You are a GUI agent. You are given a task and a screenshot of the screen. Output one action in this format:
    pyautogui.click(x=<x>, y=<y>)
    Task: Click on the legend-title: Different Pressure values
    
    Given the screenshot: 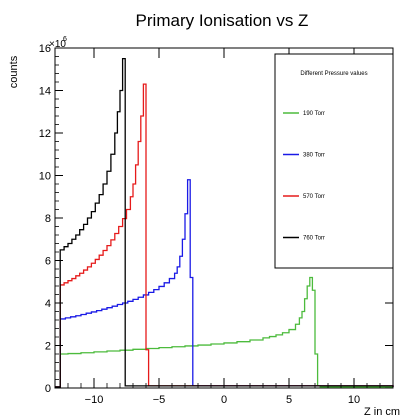 What is the action you would take?
    pyautogui.click(x=333, y=74)
    